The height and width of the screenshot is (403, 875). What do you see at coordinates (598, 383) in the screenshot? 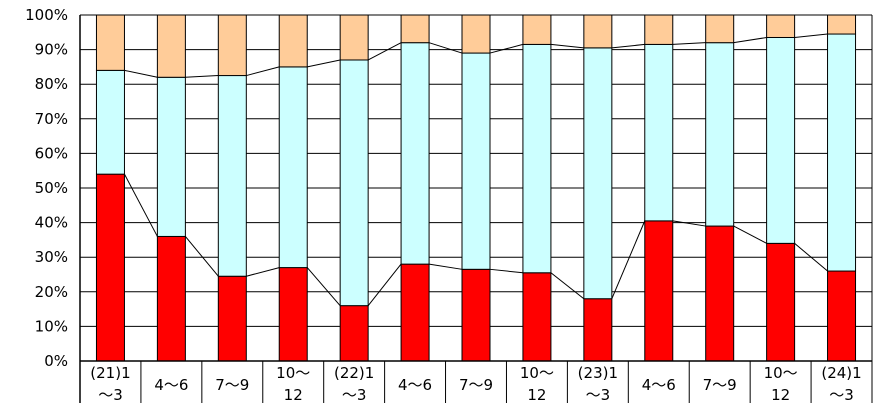
I see `x-category-label: (23)1 〜3` at bounding box center [598, 383].